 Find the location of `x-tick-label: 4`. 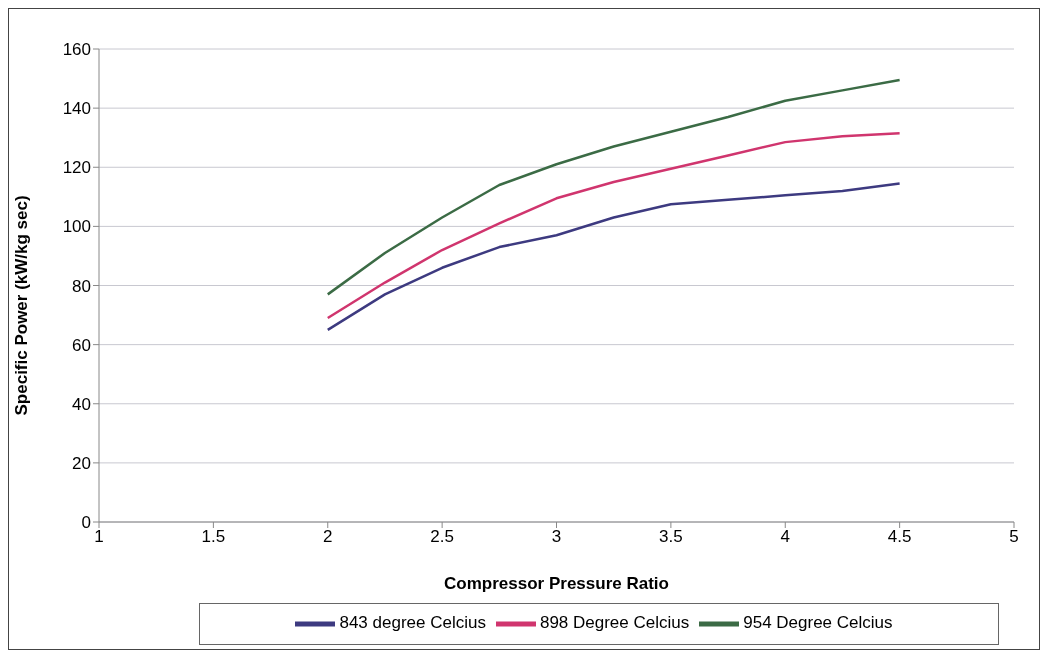

x-tick-label: 4 is located at coordinates (785, 537).